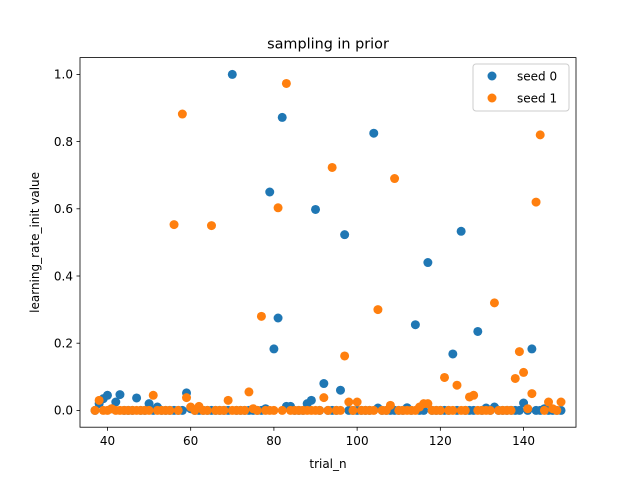  I want to click on legend-label-seed-1: seed 1, so click(537, 99).